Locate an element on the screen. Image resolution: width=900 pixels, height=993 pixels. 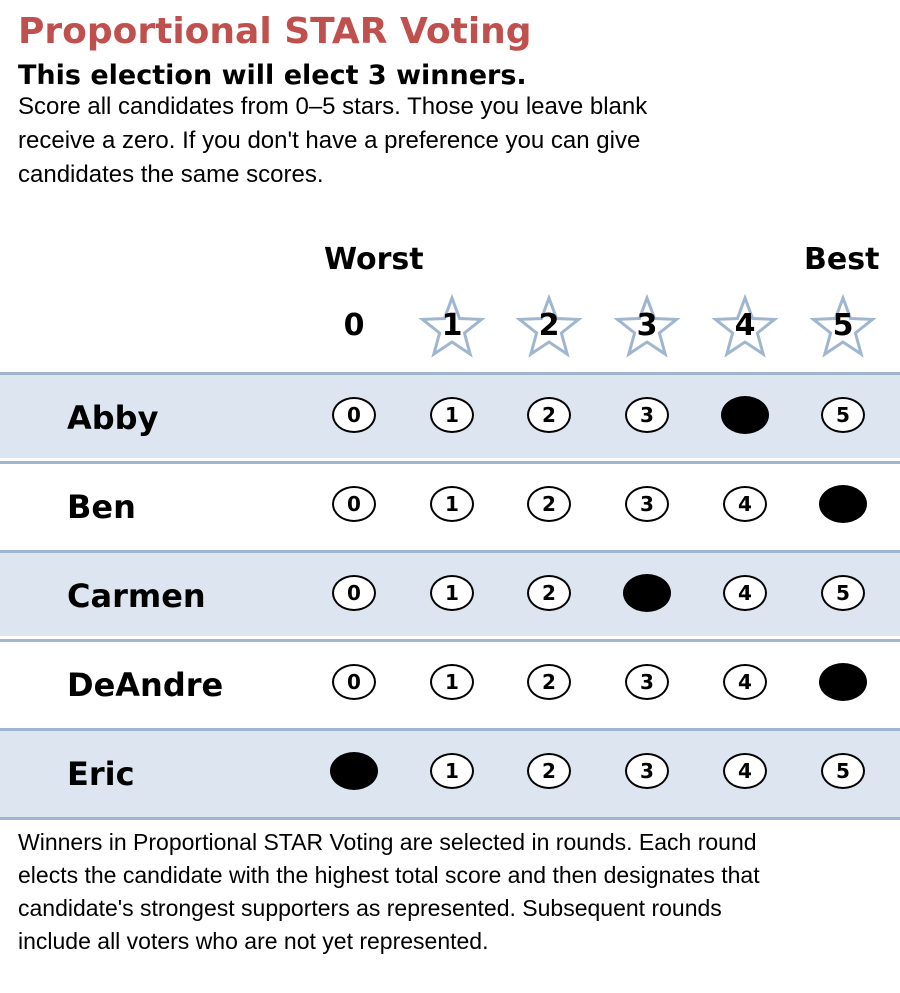
score-header-3: 3 is located at coordinates (647, 327).